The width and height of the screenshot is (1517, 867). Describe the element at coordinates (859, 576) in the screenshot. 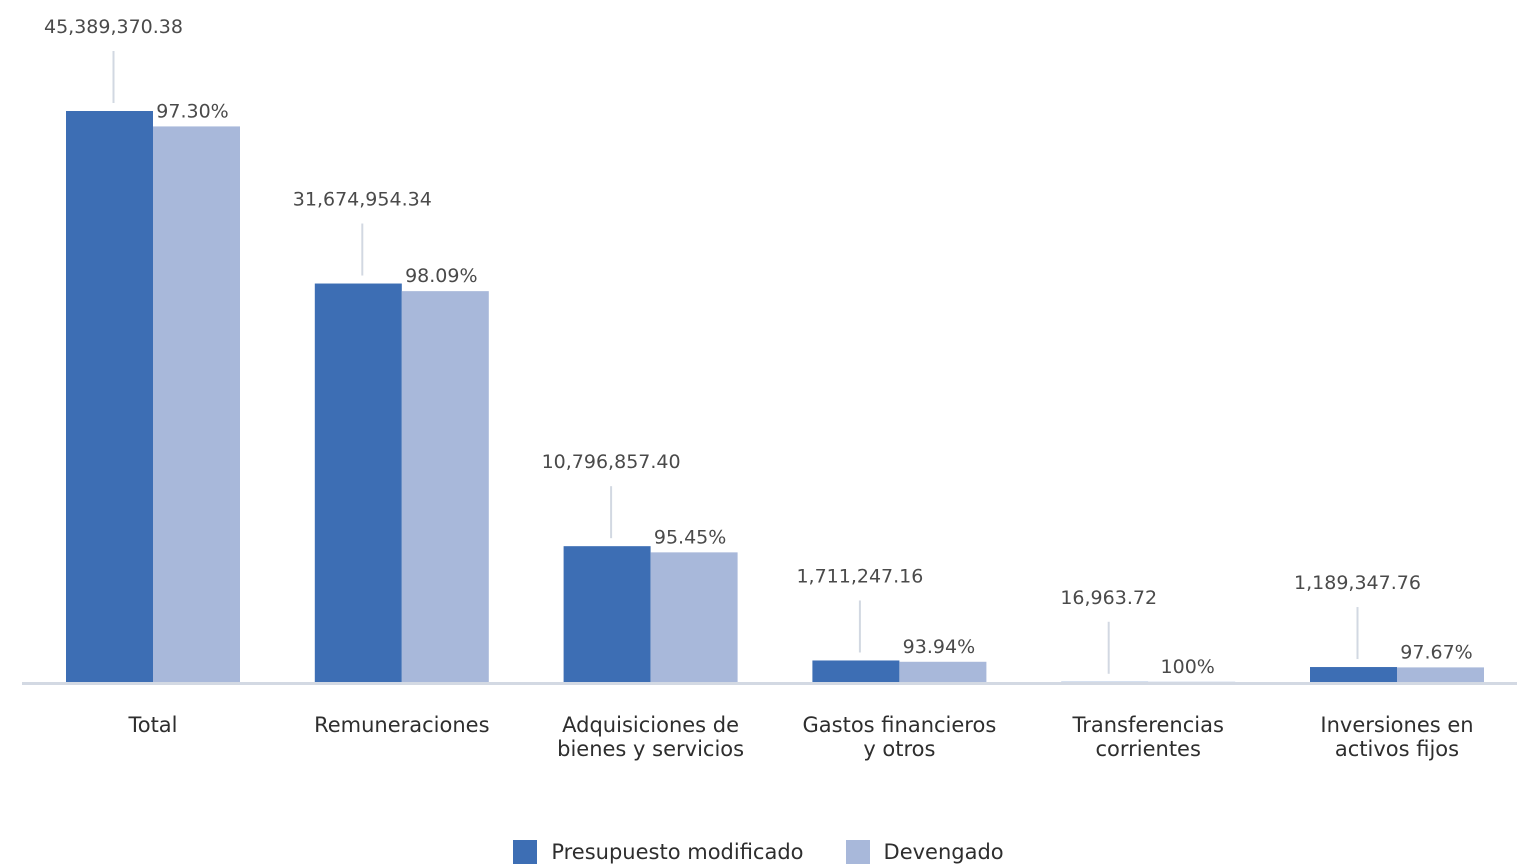

I see `value-label-presupuesto: 1,711,247.16` at that location.